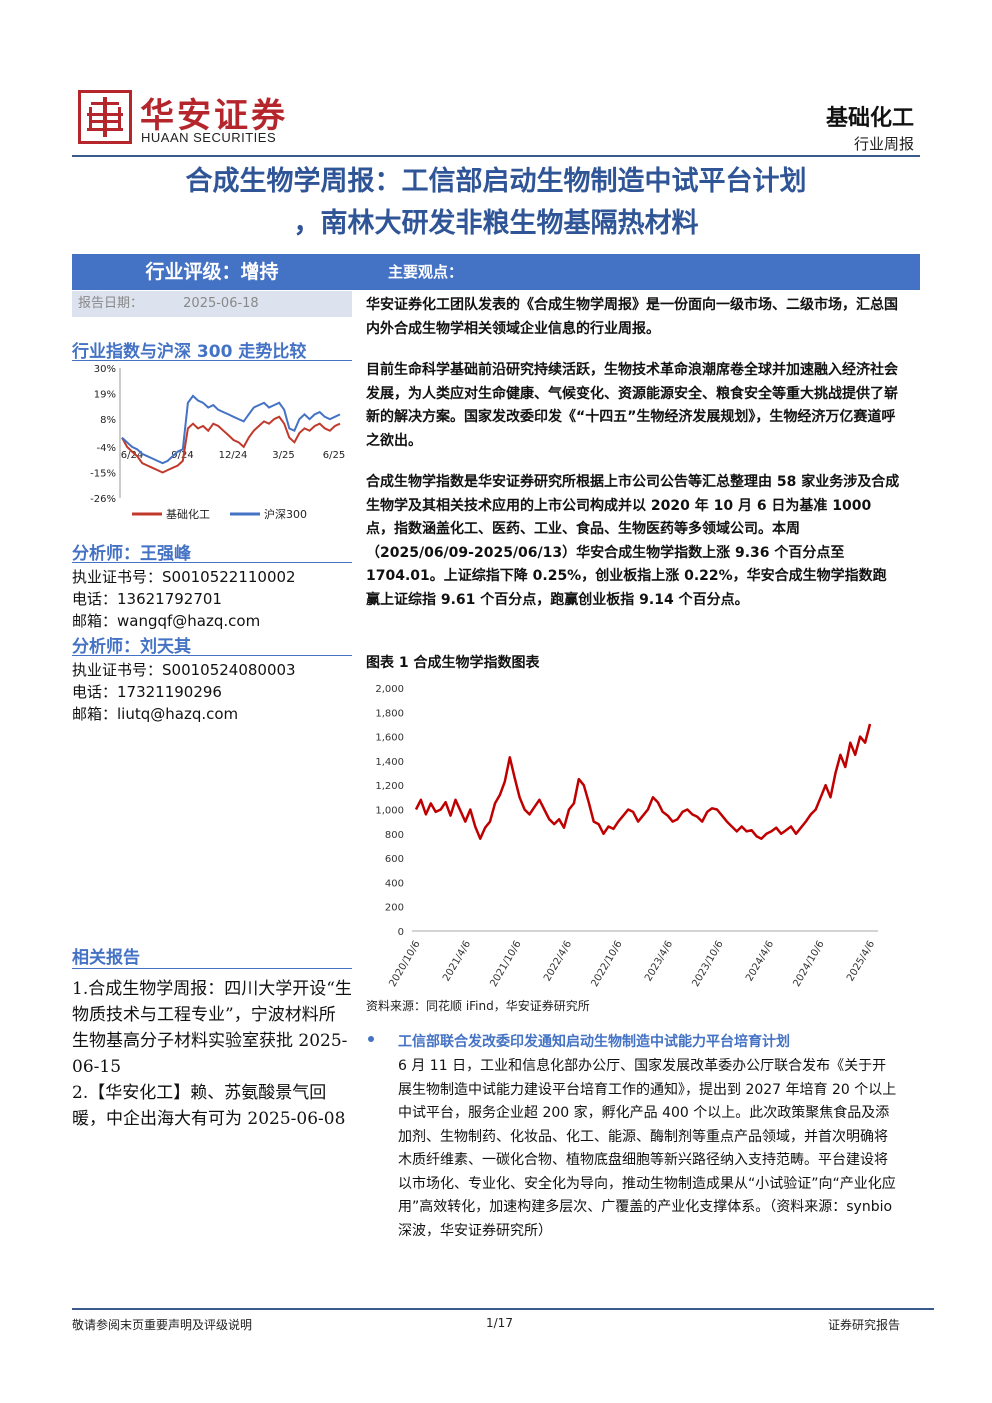 This screenshot has height=1403, width=992. I want to click on y-tick-label: 400, so click(394, 883).